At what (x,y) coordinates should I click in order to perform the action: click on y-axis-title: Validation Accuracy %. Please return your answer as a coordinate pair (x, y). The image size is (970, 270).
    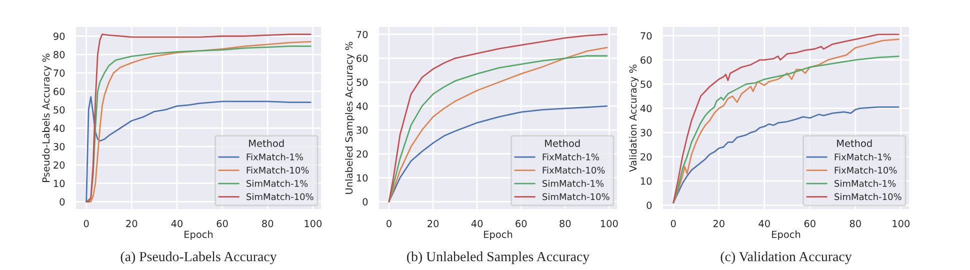
    Looking at the image, I should click on (634, 118).